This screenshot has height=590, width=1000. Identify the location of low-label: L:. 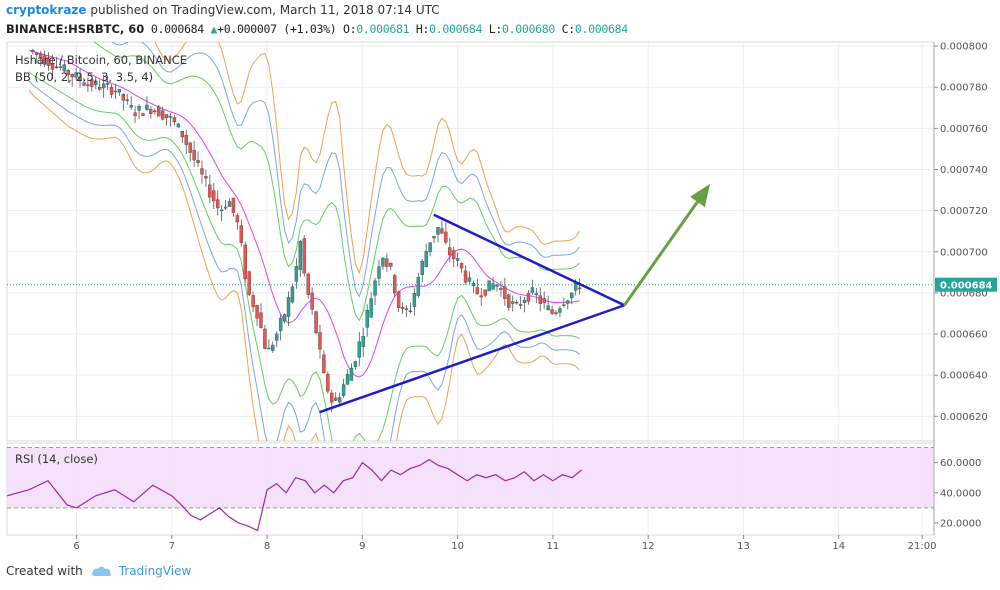
(495, 29).